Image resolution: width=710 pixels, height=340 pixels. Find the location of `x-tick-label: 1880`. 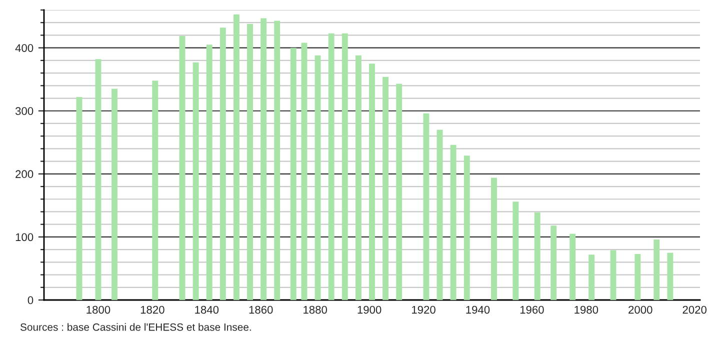

x-tick-label: 1880 is located at coordinates (315, 310).